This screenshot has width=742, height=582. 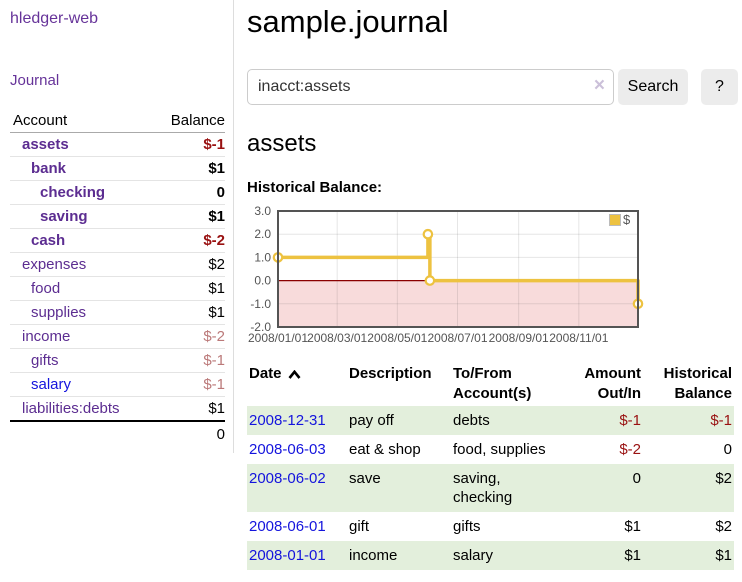 I want to click on transaction-accounts: food, supplies, so click(x=499, y=449).